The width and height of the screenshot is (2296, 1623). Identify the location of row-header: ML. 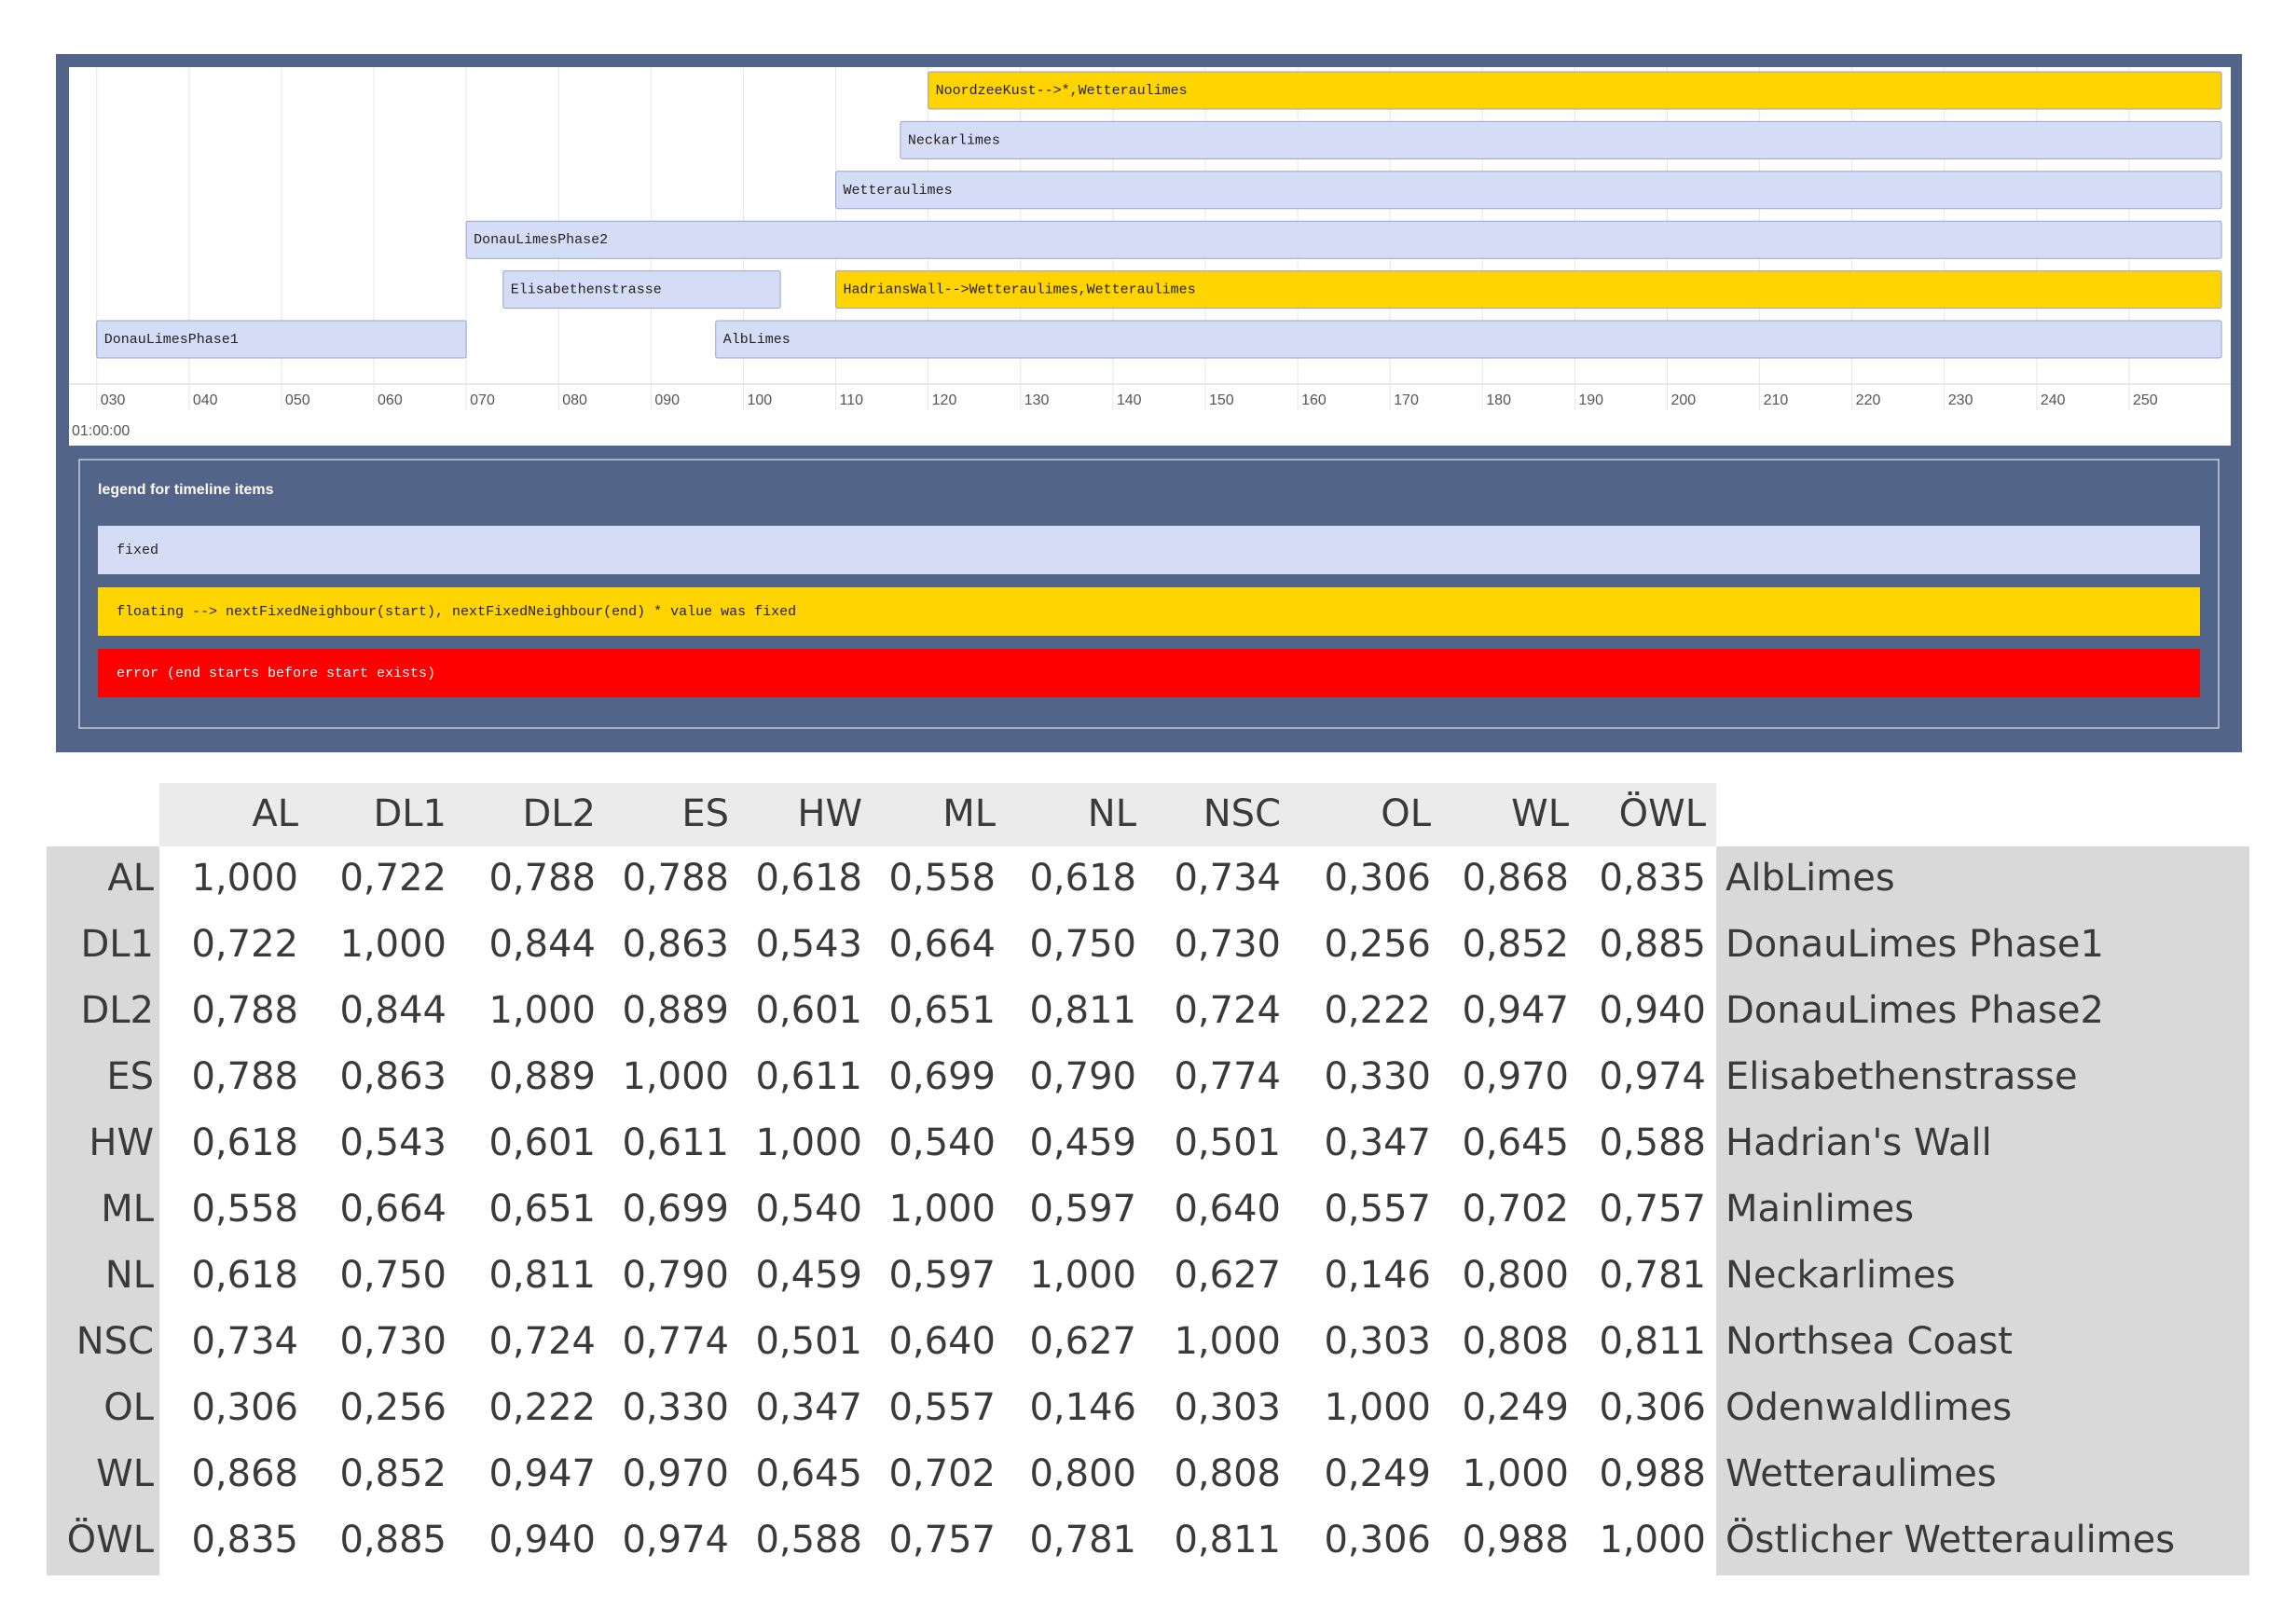
(128, 1209).